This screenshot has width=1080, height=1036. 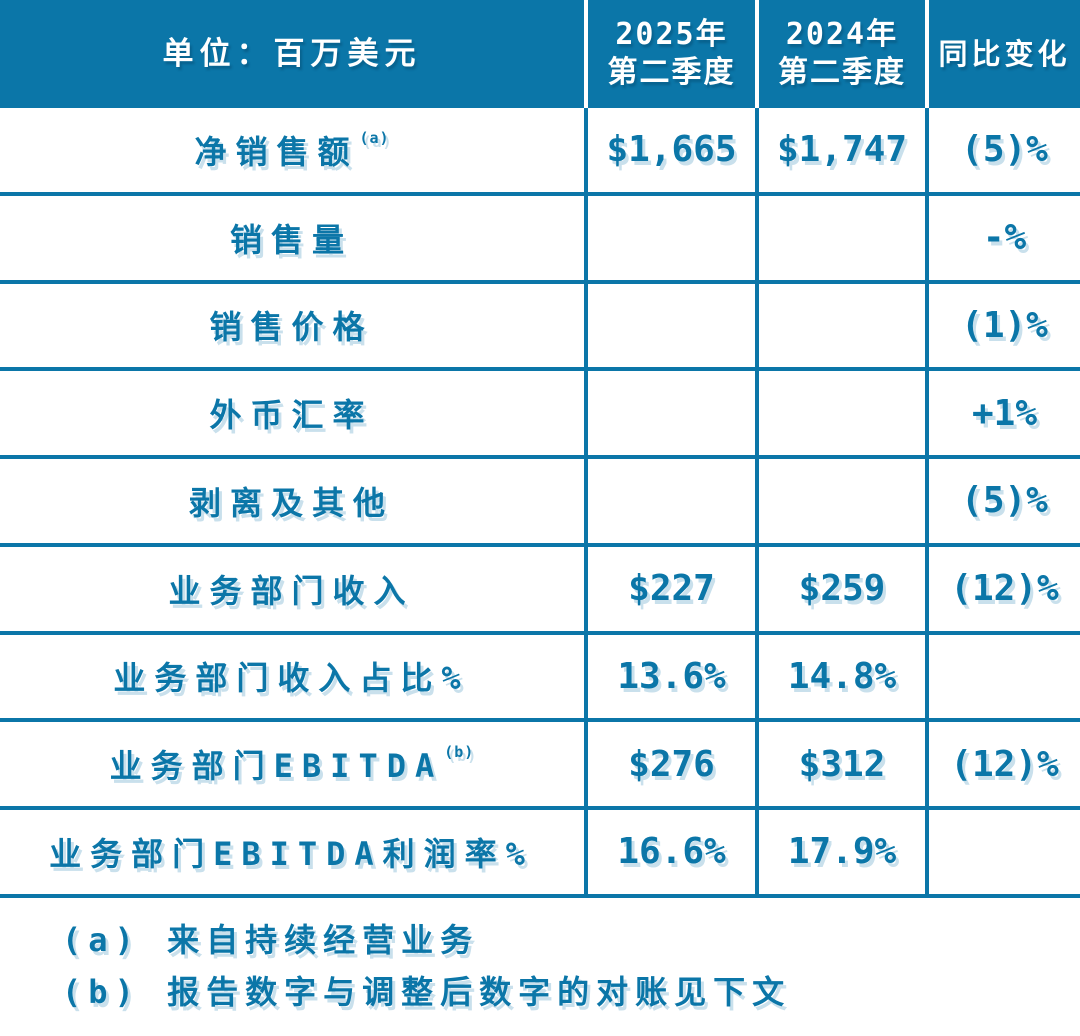 I want to click on table-row-segment-earnings: 业务部门收入 $227 $259 (12)%, so click(x=540, y=590).